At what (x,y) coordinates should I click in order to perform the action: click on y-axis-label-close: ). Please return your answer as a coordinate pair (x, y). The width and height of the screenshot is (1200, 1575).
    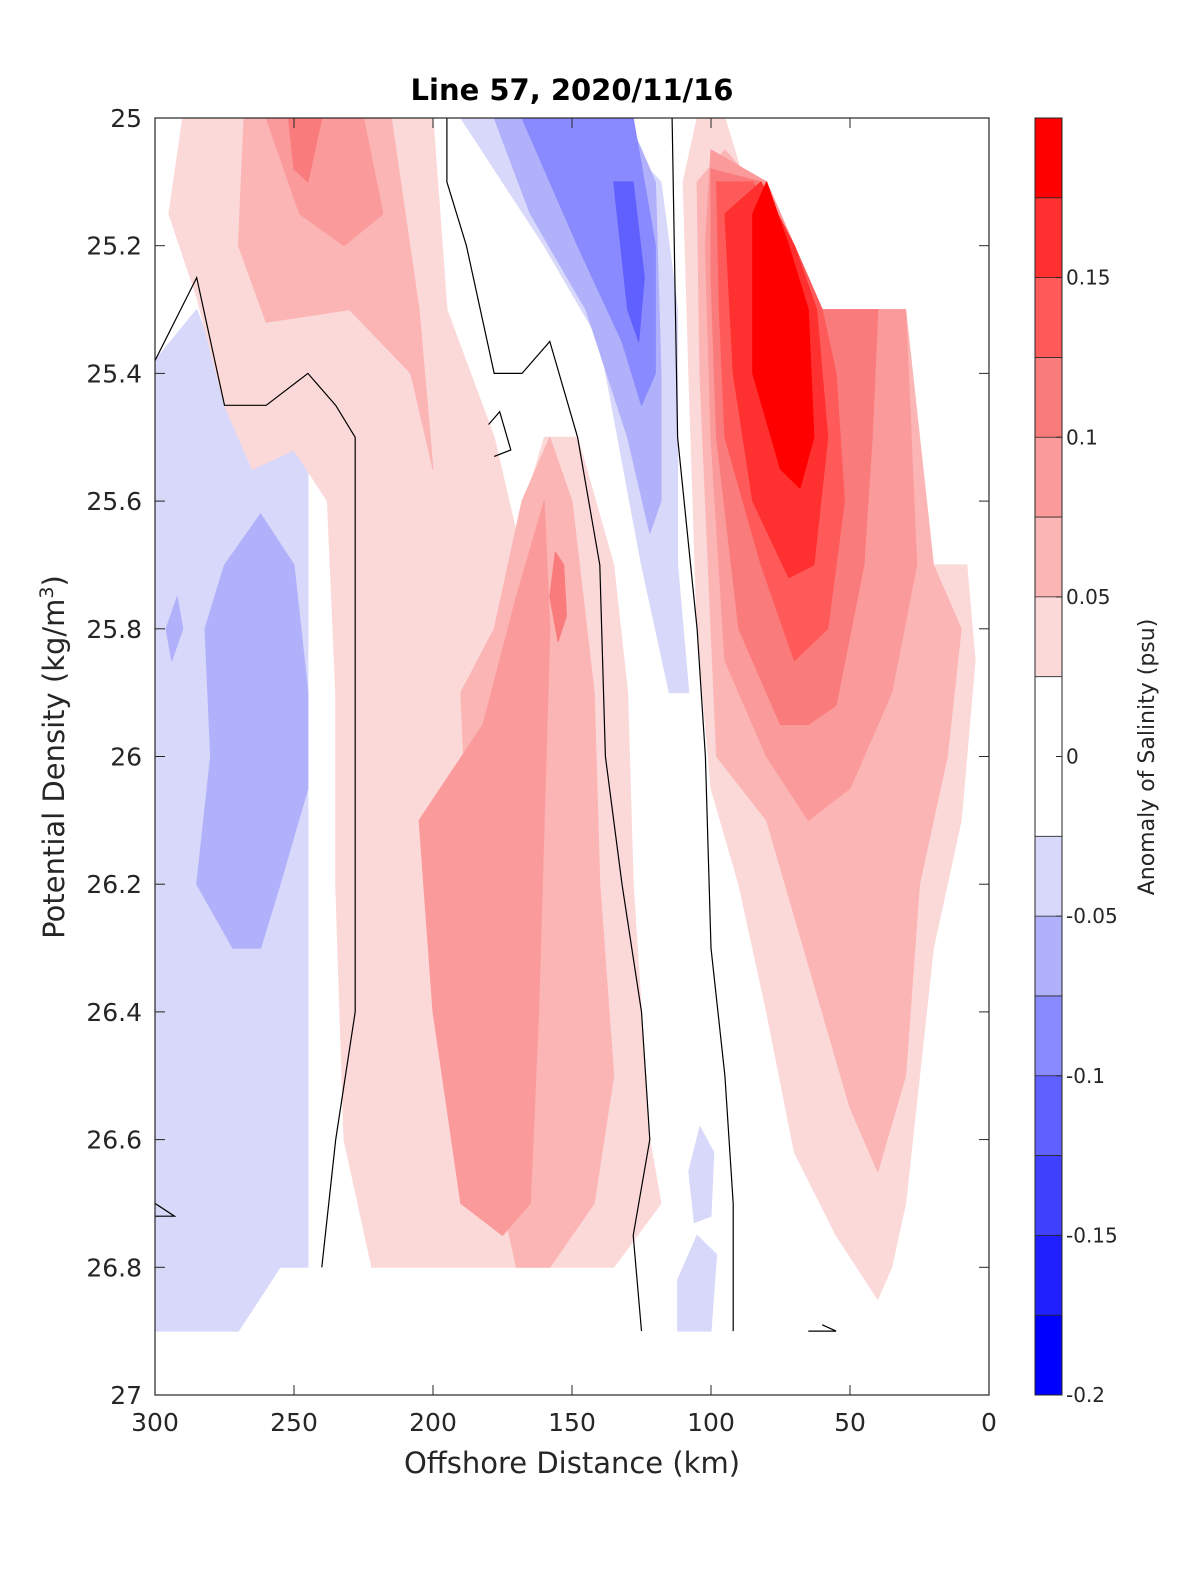
    Looking at the image, I should click on (54, 580).